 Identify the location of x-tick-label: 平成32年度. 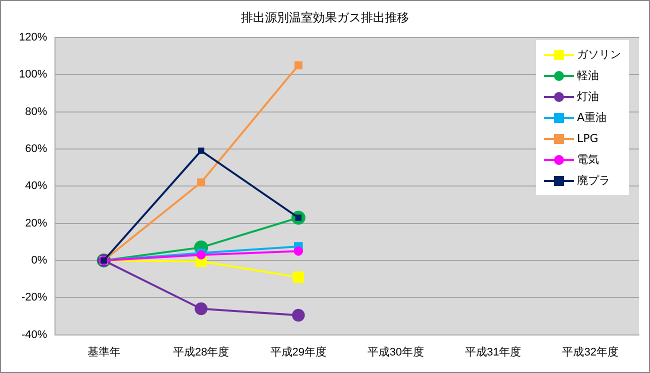
(590, 351).